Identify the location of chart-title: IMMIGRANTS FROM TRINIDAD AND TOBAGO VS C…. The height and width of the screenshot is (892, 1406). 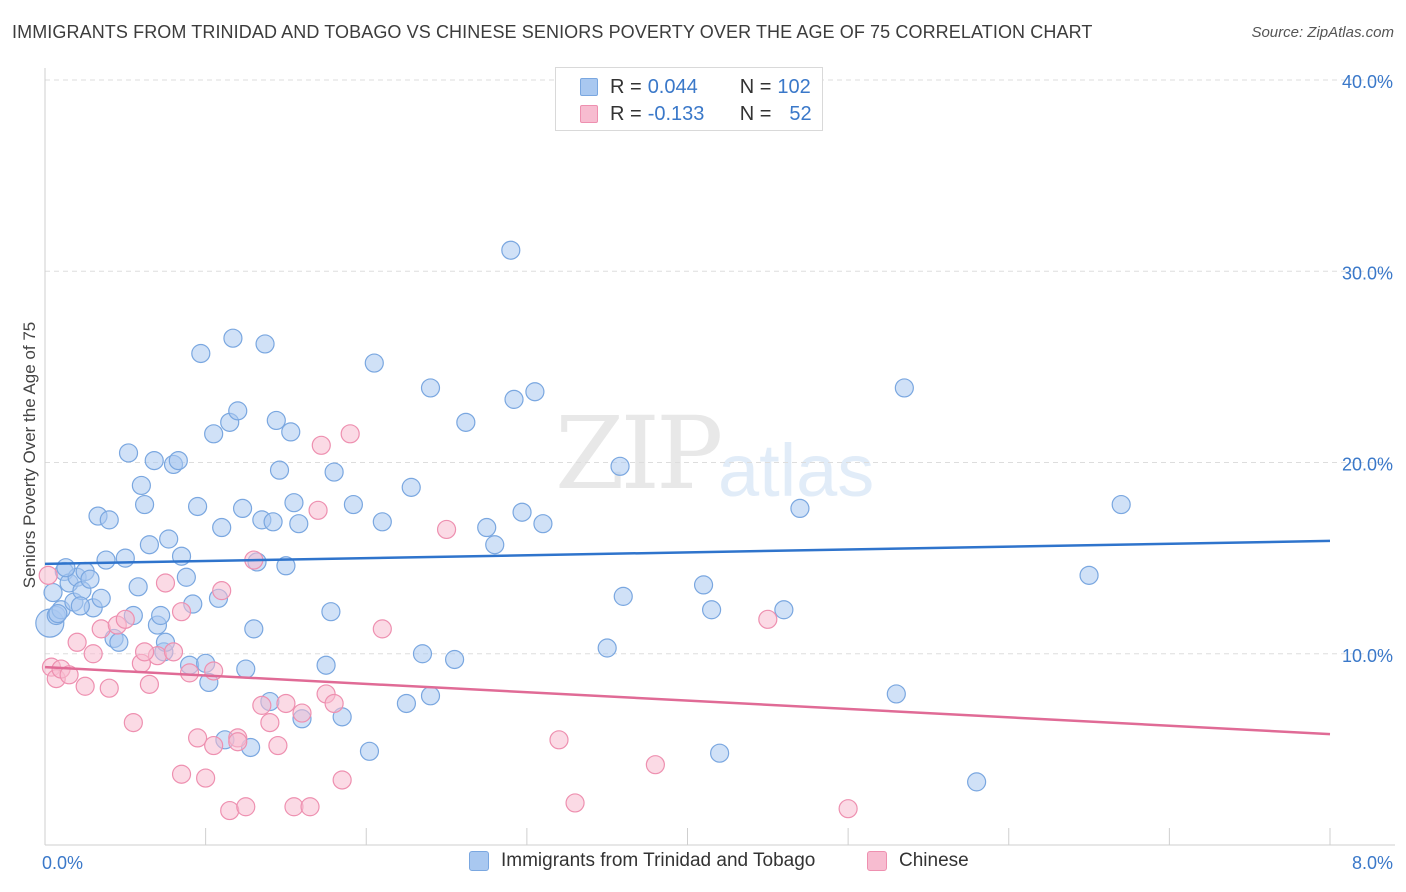
(552, 32).